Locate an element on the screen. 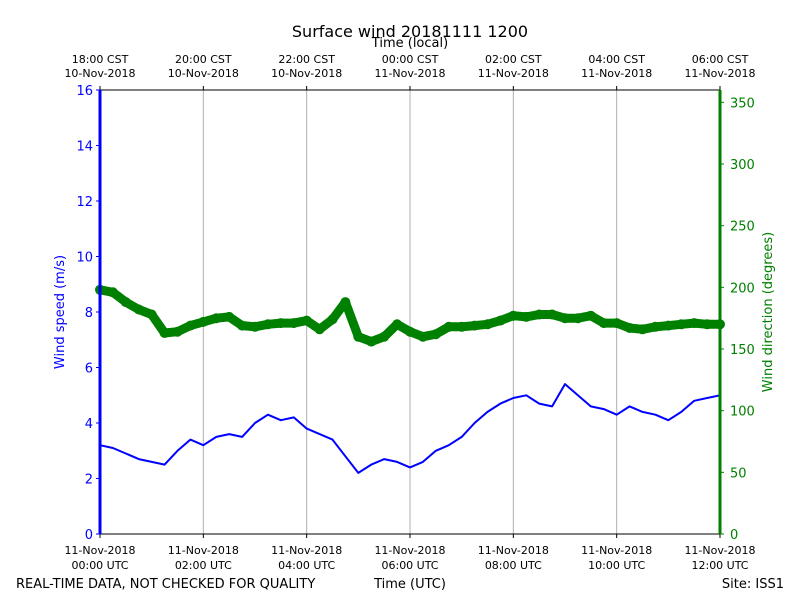 The height and width of the screenshot is (600, 800). wind-speed-series is located at coordinates (410, 428).